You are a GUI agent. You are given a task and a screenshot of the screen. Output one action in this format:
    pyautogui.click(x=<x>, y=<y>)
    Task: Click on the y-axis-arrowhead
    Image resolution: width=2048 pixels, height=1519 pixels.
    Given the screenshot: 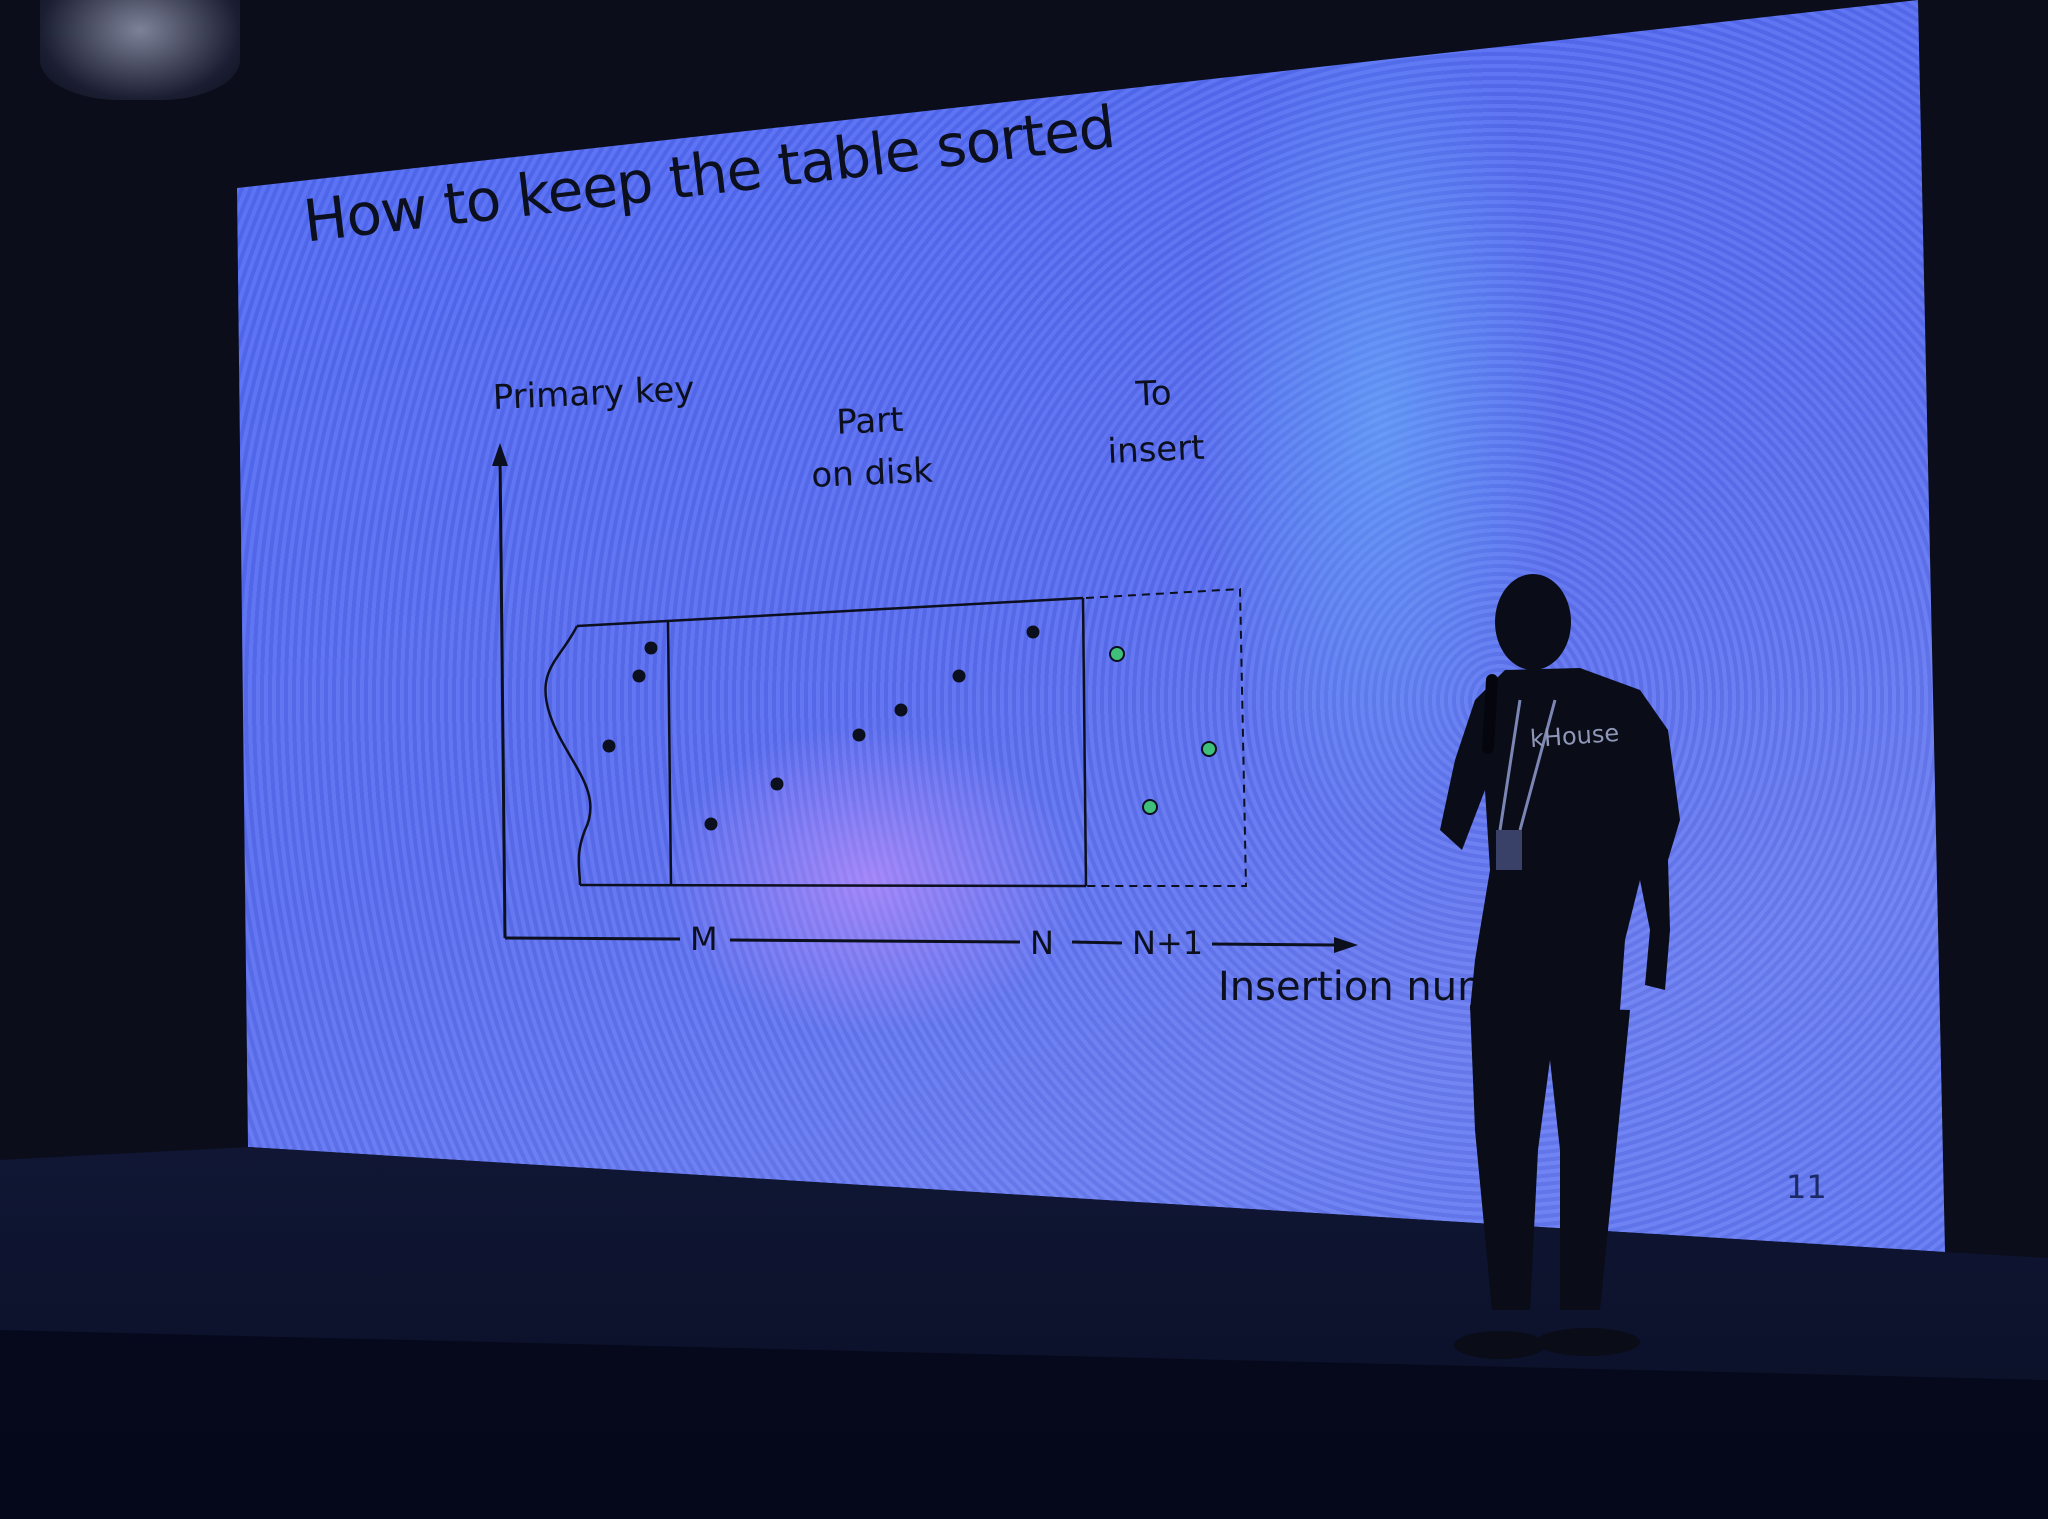 What is the action you would take?
    pyautogui.click(x=500, y=454)
    